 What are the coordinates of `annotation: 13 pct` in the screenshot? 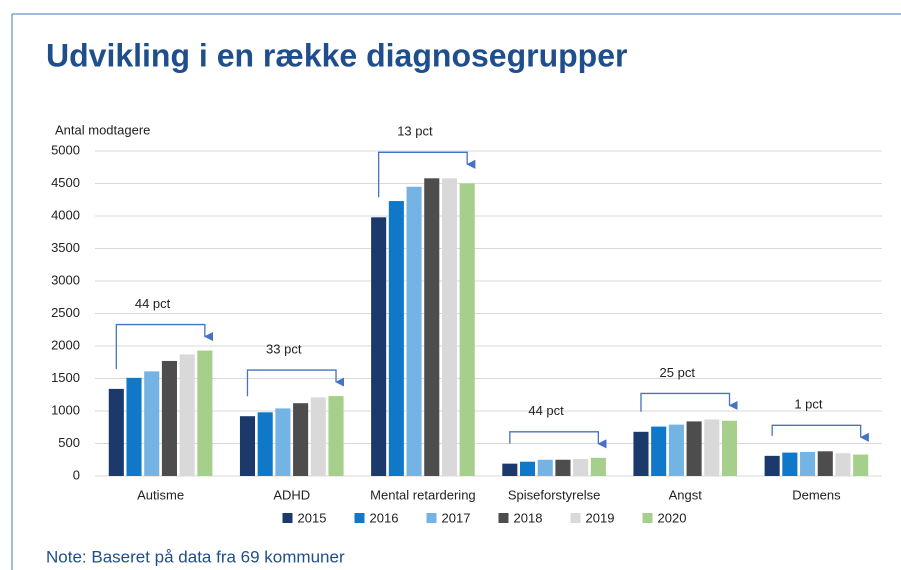 It's located at (415, 131).